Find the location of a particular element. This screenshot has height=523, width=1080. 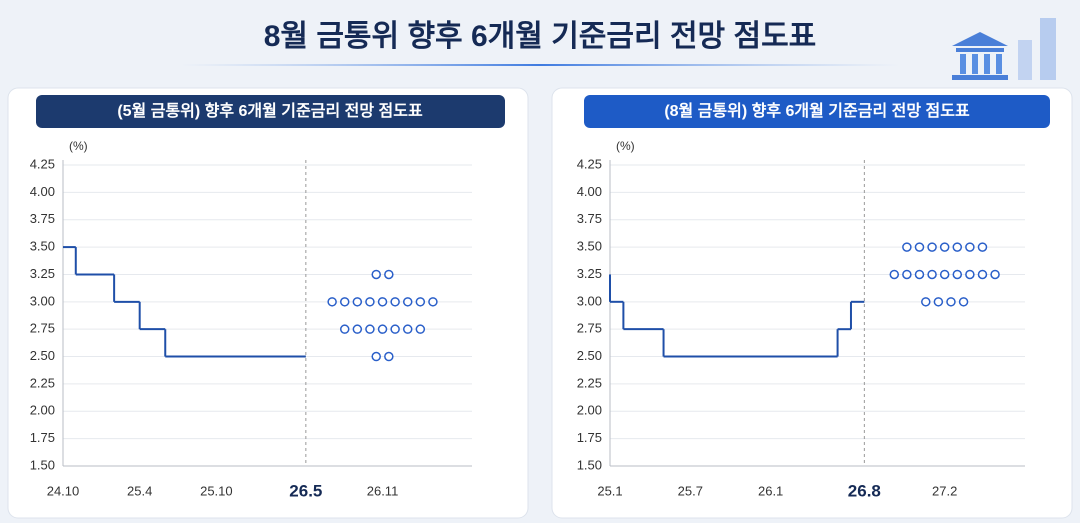

x-tick-label: 26.5 is located at coordinates (305, 490).